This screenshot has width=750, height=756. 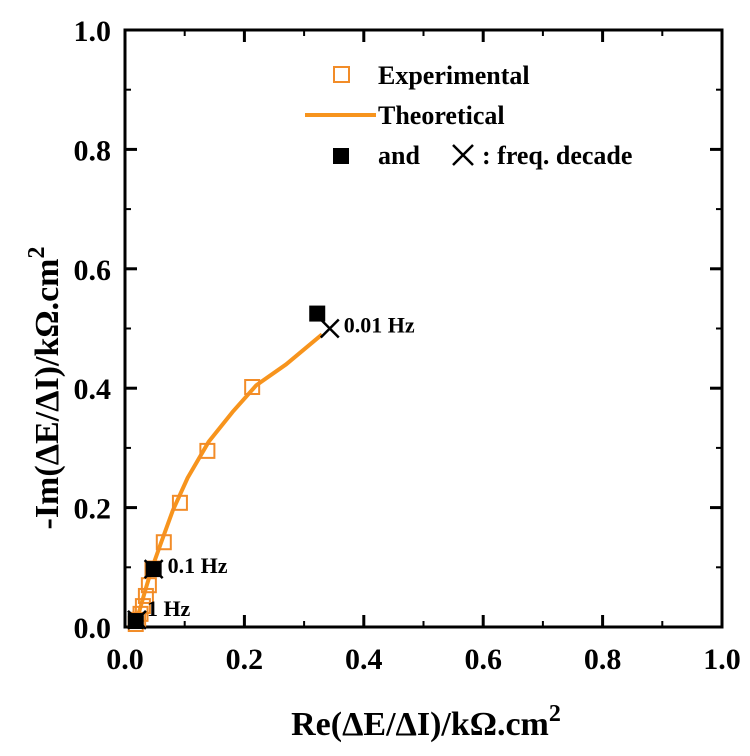 What do you see at coordinates (93, 628) in the screenshot?
I see `y-tick-label: 0.0` at bounding box center [93, 628].